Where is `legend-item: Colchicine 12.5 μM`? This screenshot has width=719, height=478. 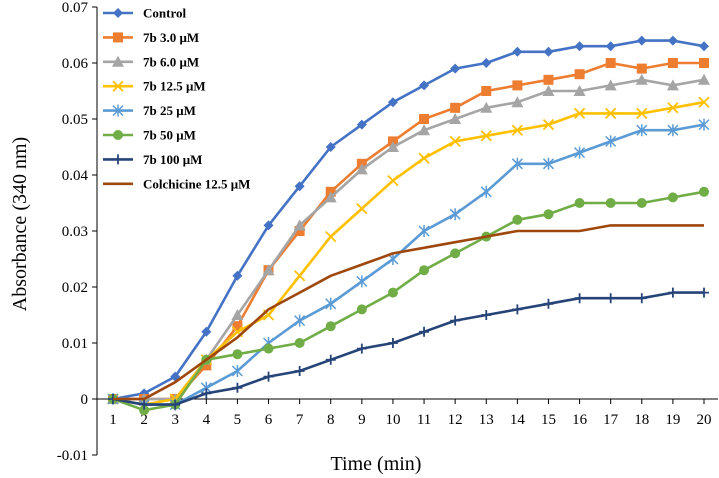 legend-item: Colchicine 12.5 μM is located at coordinates (176, 183).